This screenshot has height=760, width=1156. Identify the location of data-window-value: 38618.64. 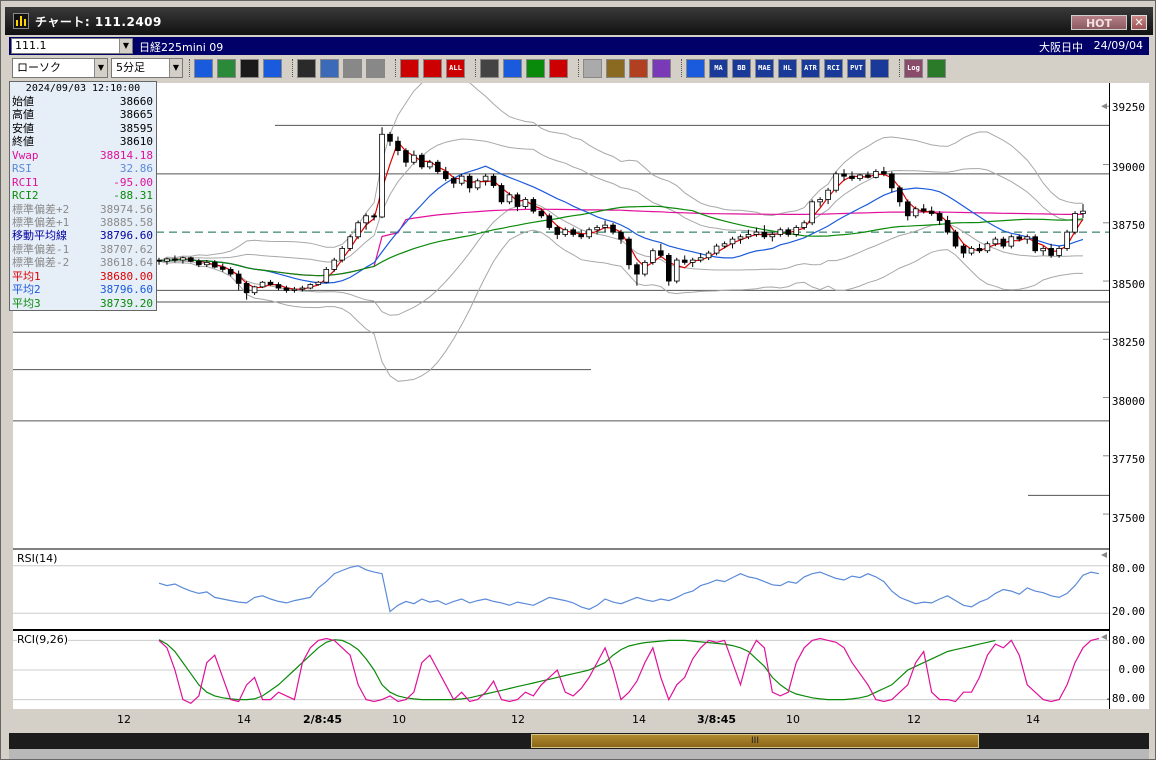
(126, 263).